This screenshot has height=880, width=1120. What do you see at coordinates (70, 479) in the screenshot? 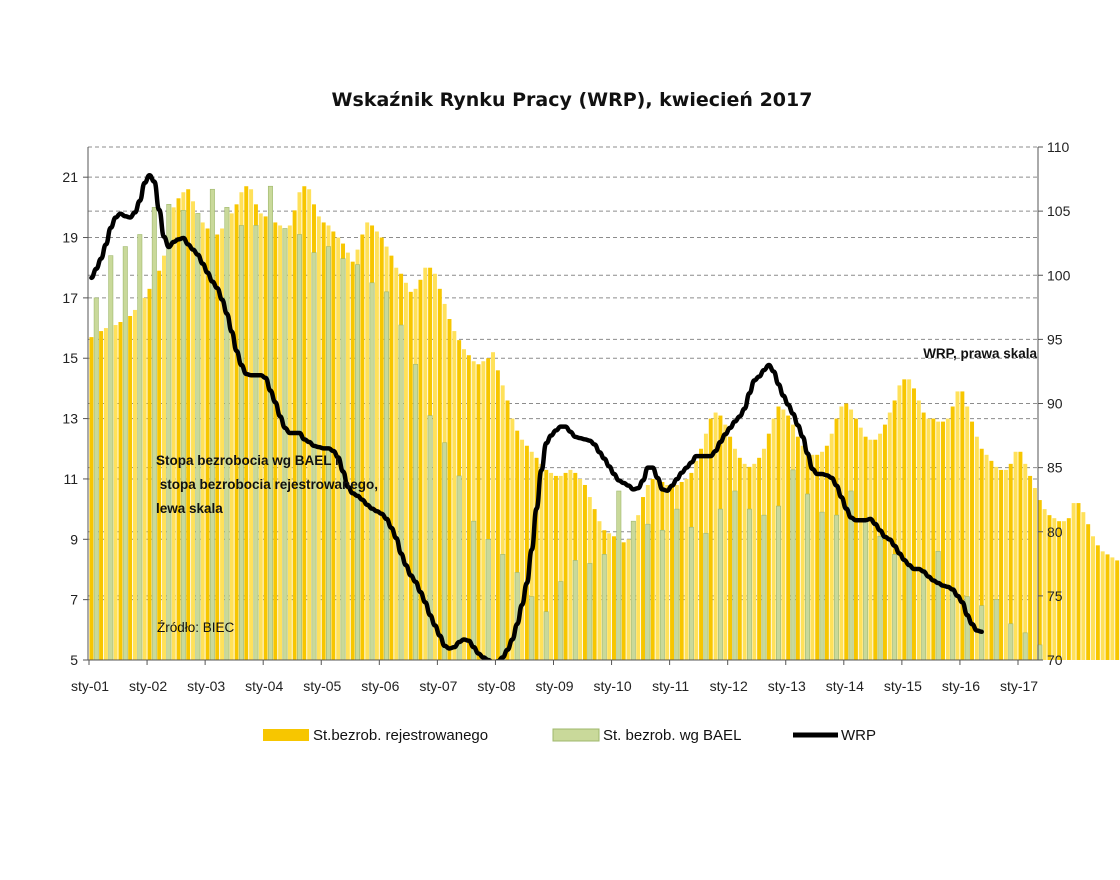
I see `left-tick-label: 11` at bounding box center [70, 479].